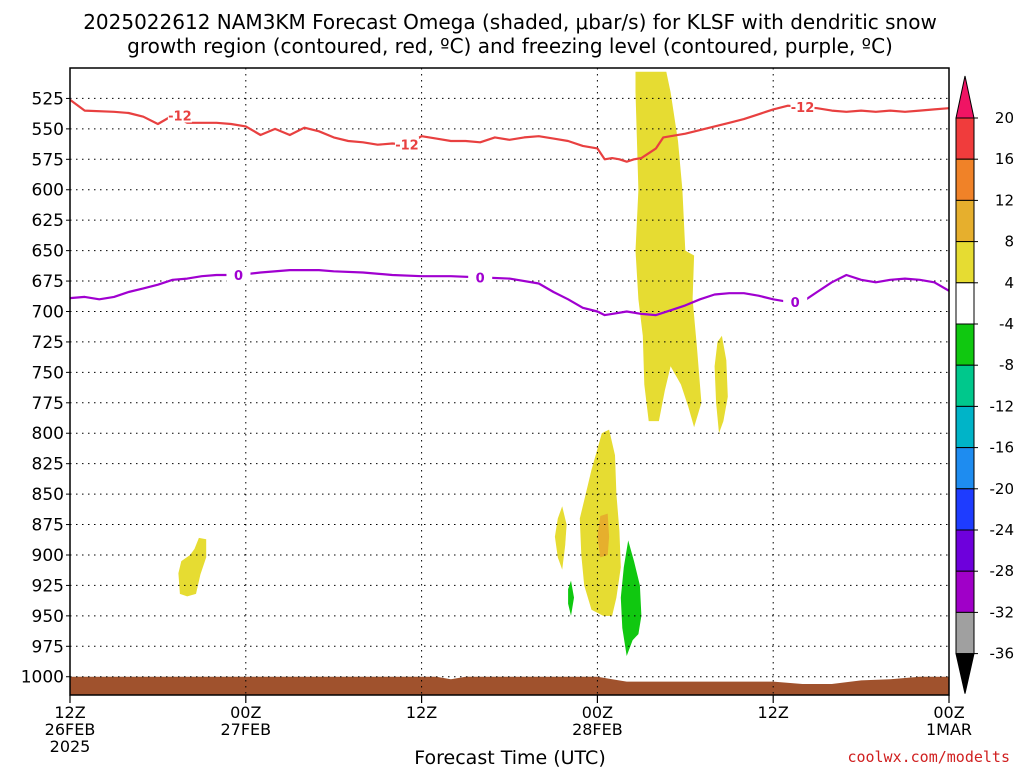 This screenshot has height=768, width=1024. What do you see at coordinates (48, 343) in the screenshot?
I see `y-tick-label: 725` at bounding box center [48, 343].